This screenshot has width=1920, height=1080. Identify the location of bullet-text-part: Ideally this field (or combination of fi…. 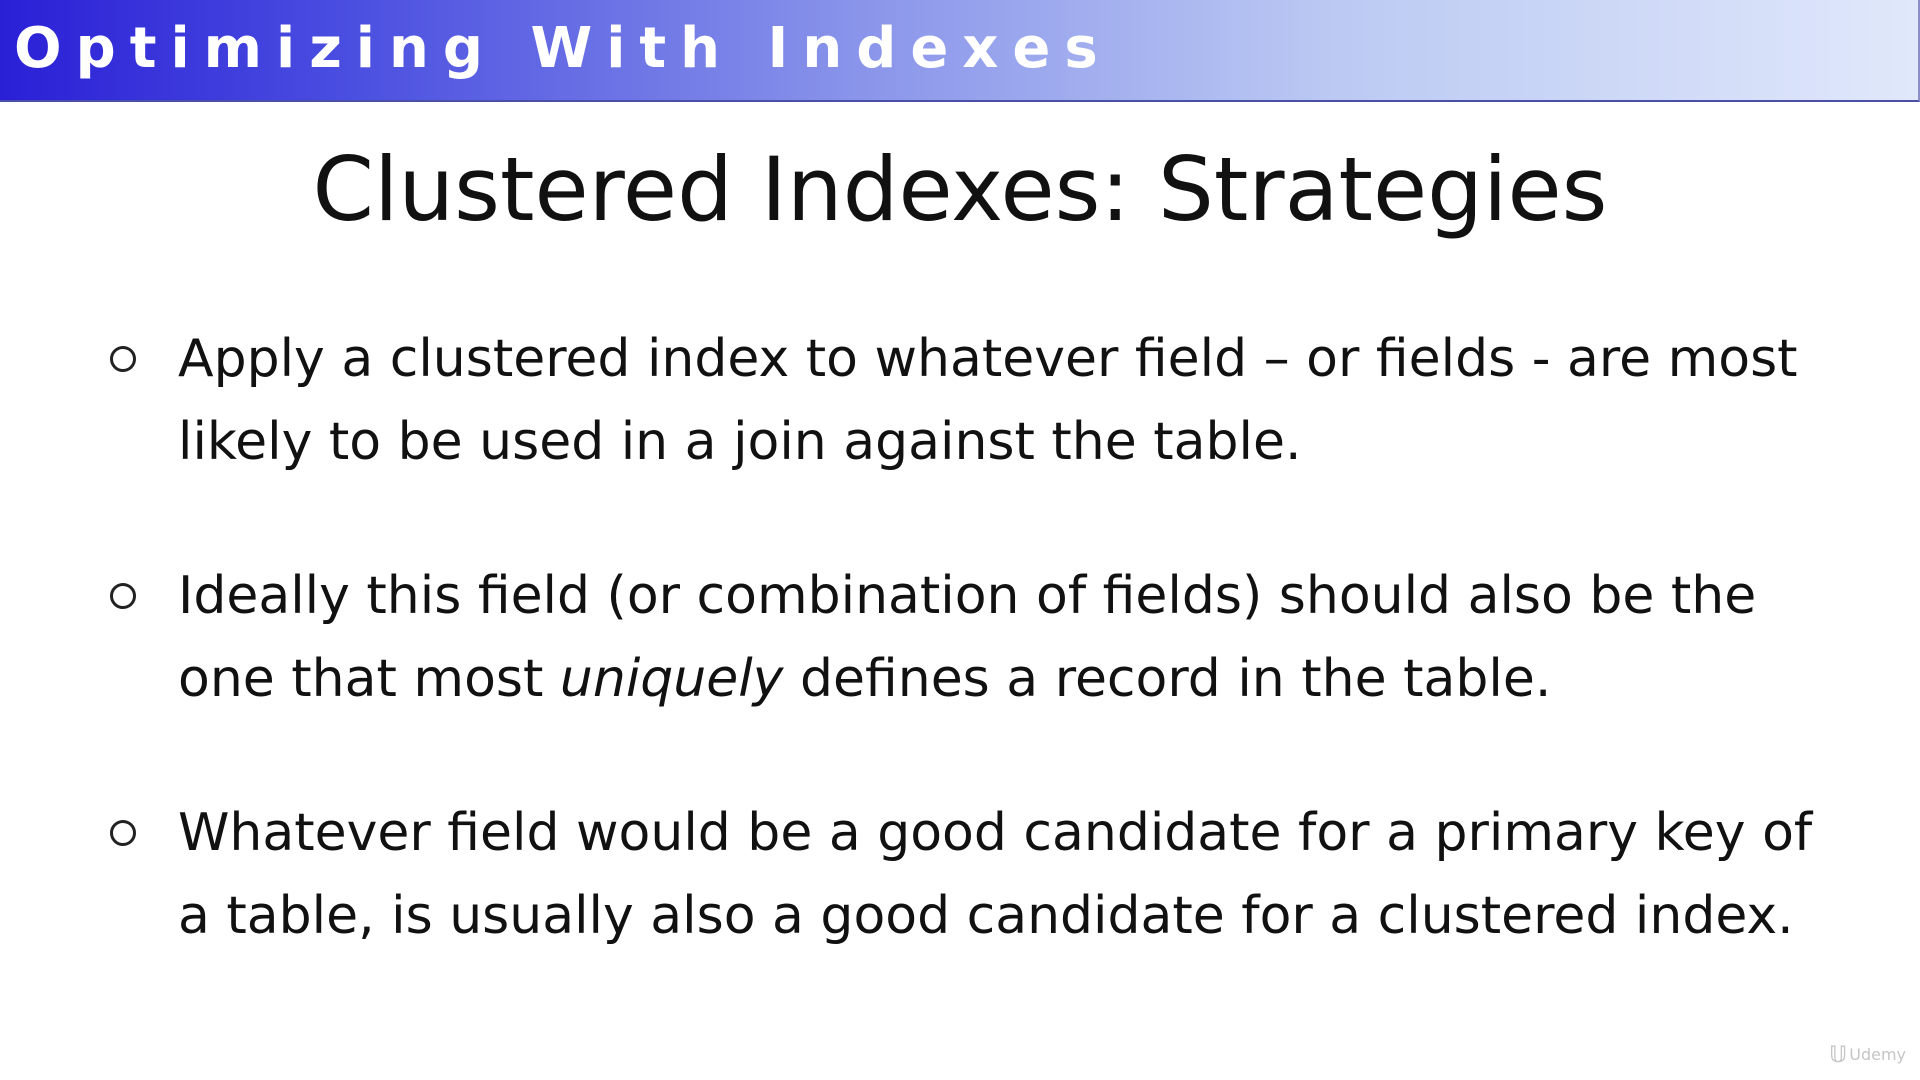
(967, 637).